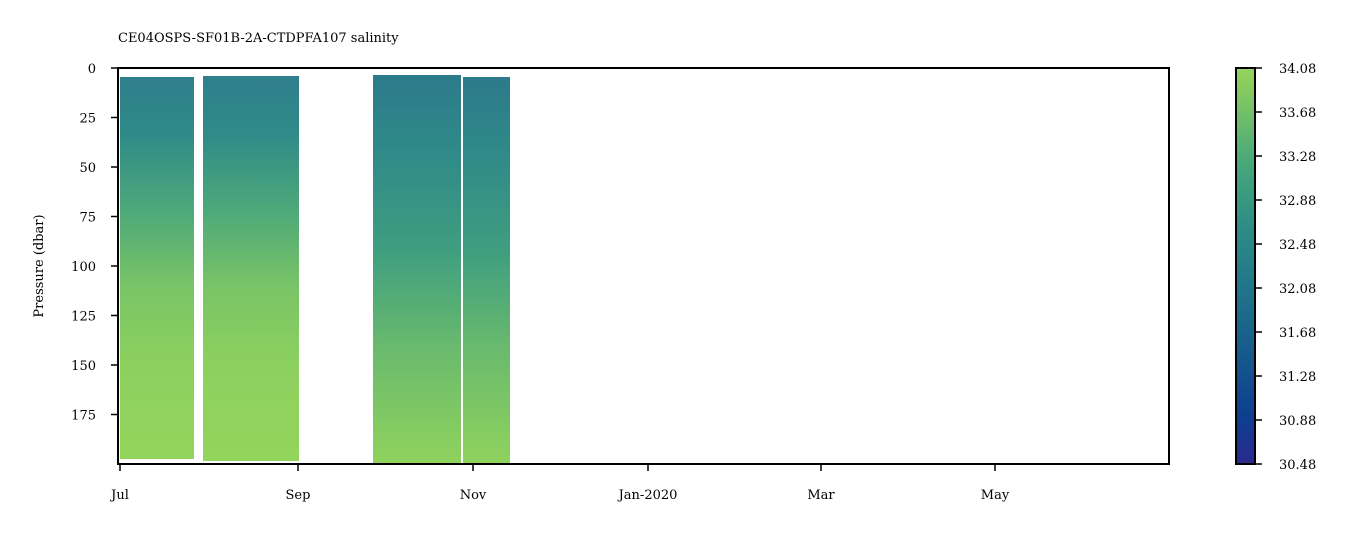  Describe the element at coordinates (83, 416) in the screenshot. I see `y-tick-label: 175` at that location.